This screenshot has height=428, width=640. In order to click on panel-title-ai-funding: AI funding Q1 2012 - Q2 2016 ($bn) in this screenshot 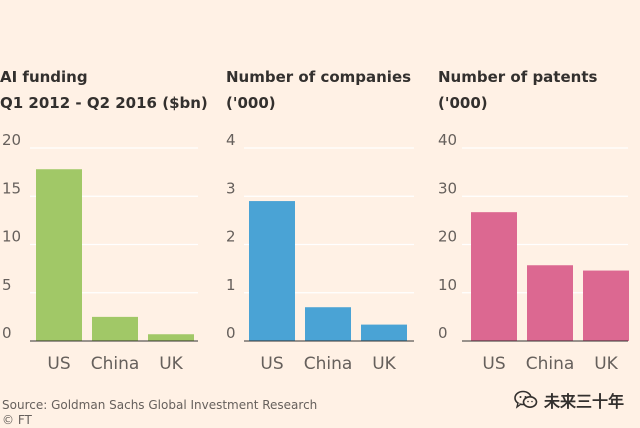, I will do `click(104, 90)`.